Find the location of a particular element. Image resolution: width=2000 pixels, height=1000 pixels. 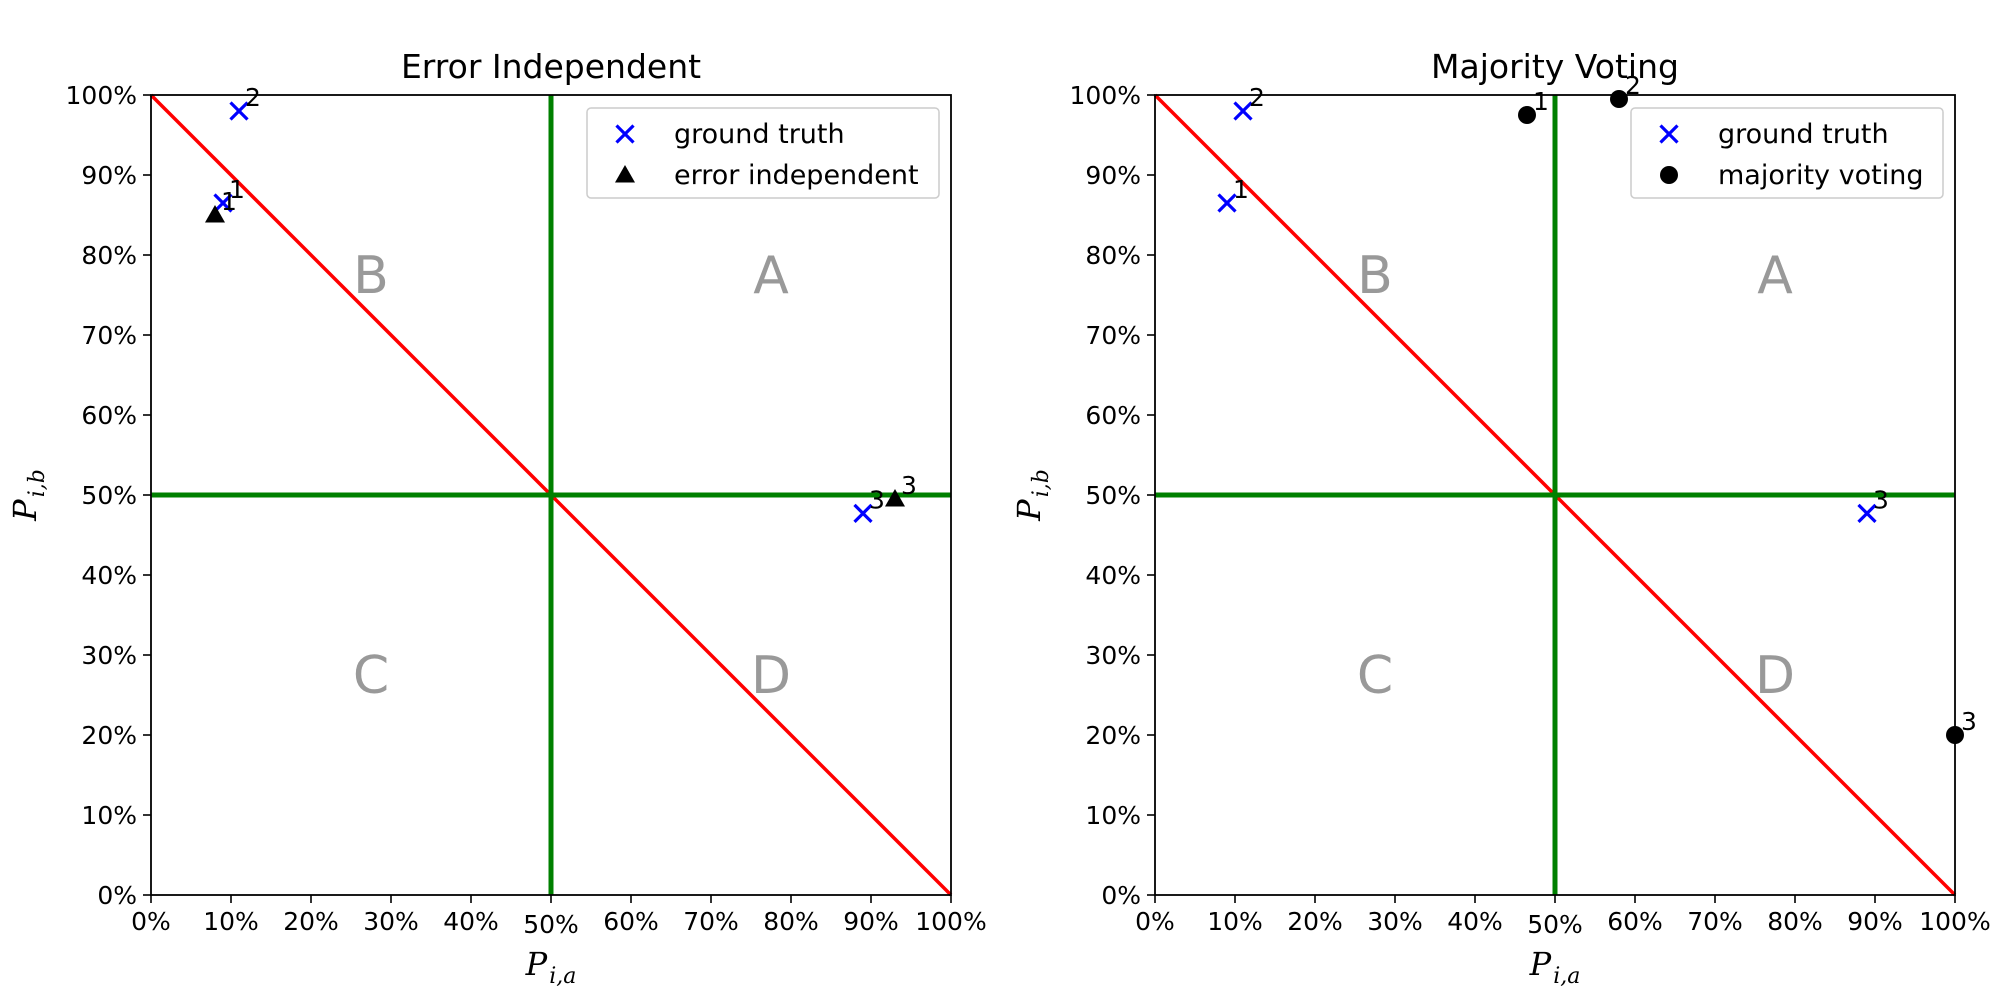

data-point-ground-truth-3-stroke-b is located at coordinates (1867, 513).